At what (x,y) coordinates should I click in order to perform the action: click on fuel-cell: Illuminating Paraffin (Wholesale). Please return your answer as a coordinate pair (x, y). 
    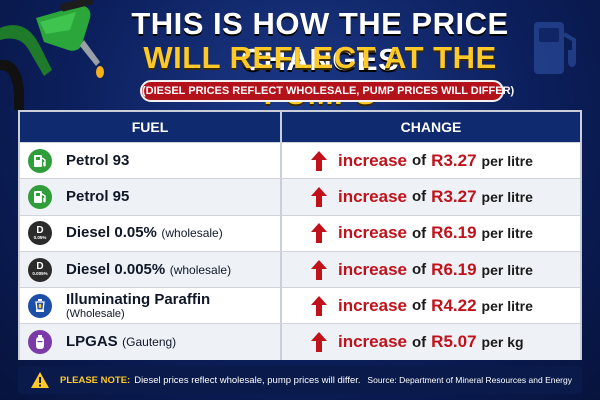
    Looking at the image, I should click on (151, 306).